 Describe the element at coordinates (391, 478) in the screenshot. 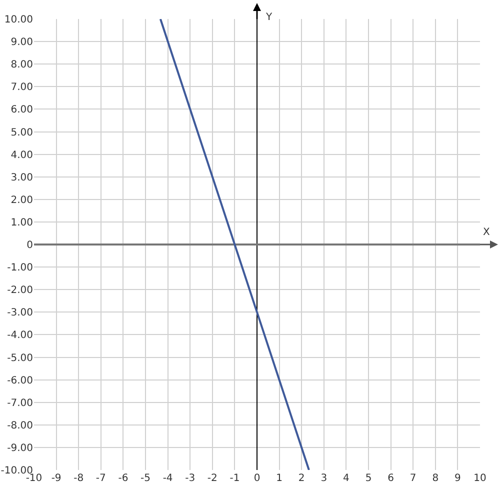

I see `x-tick-label: 6` at that location.